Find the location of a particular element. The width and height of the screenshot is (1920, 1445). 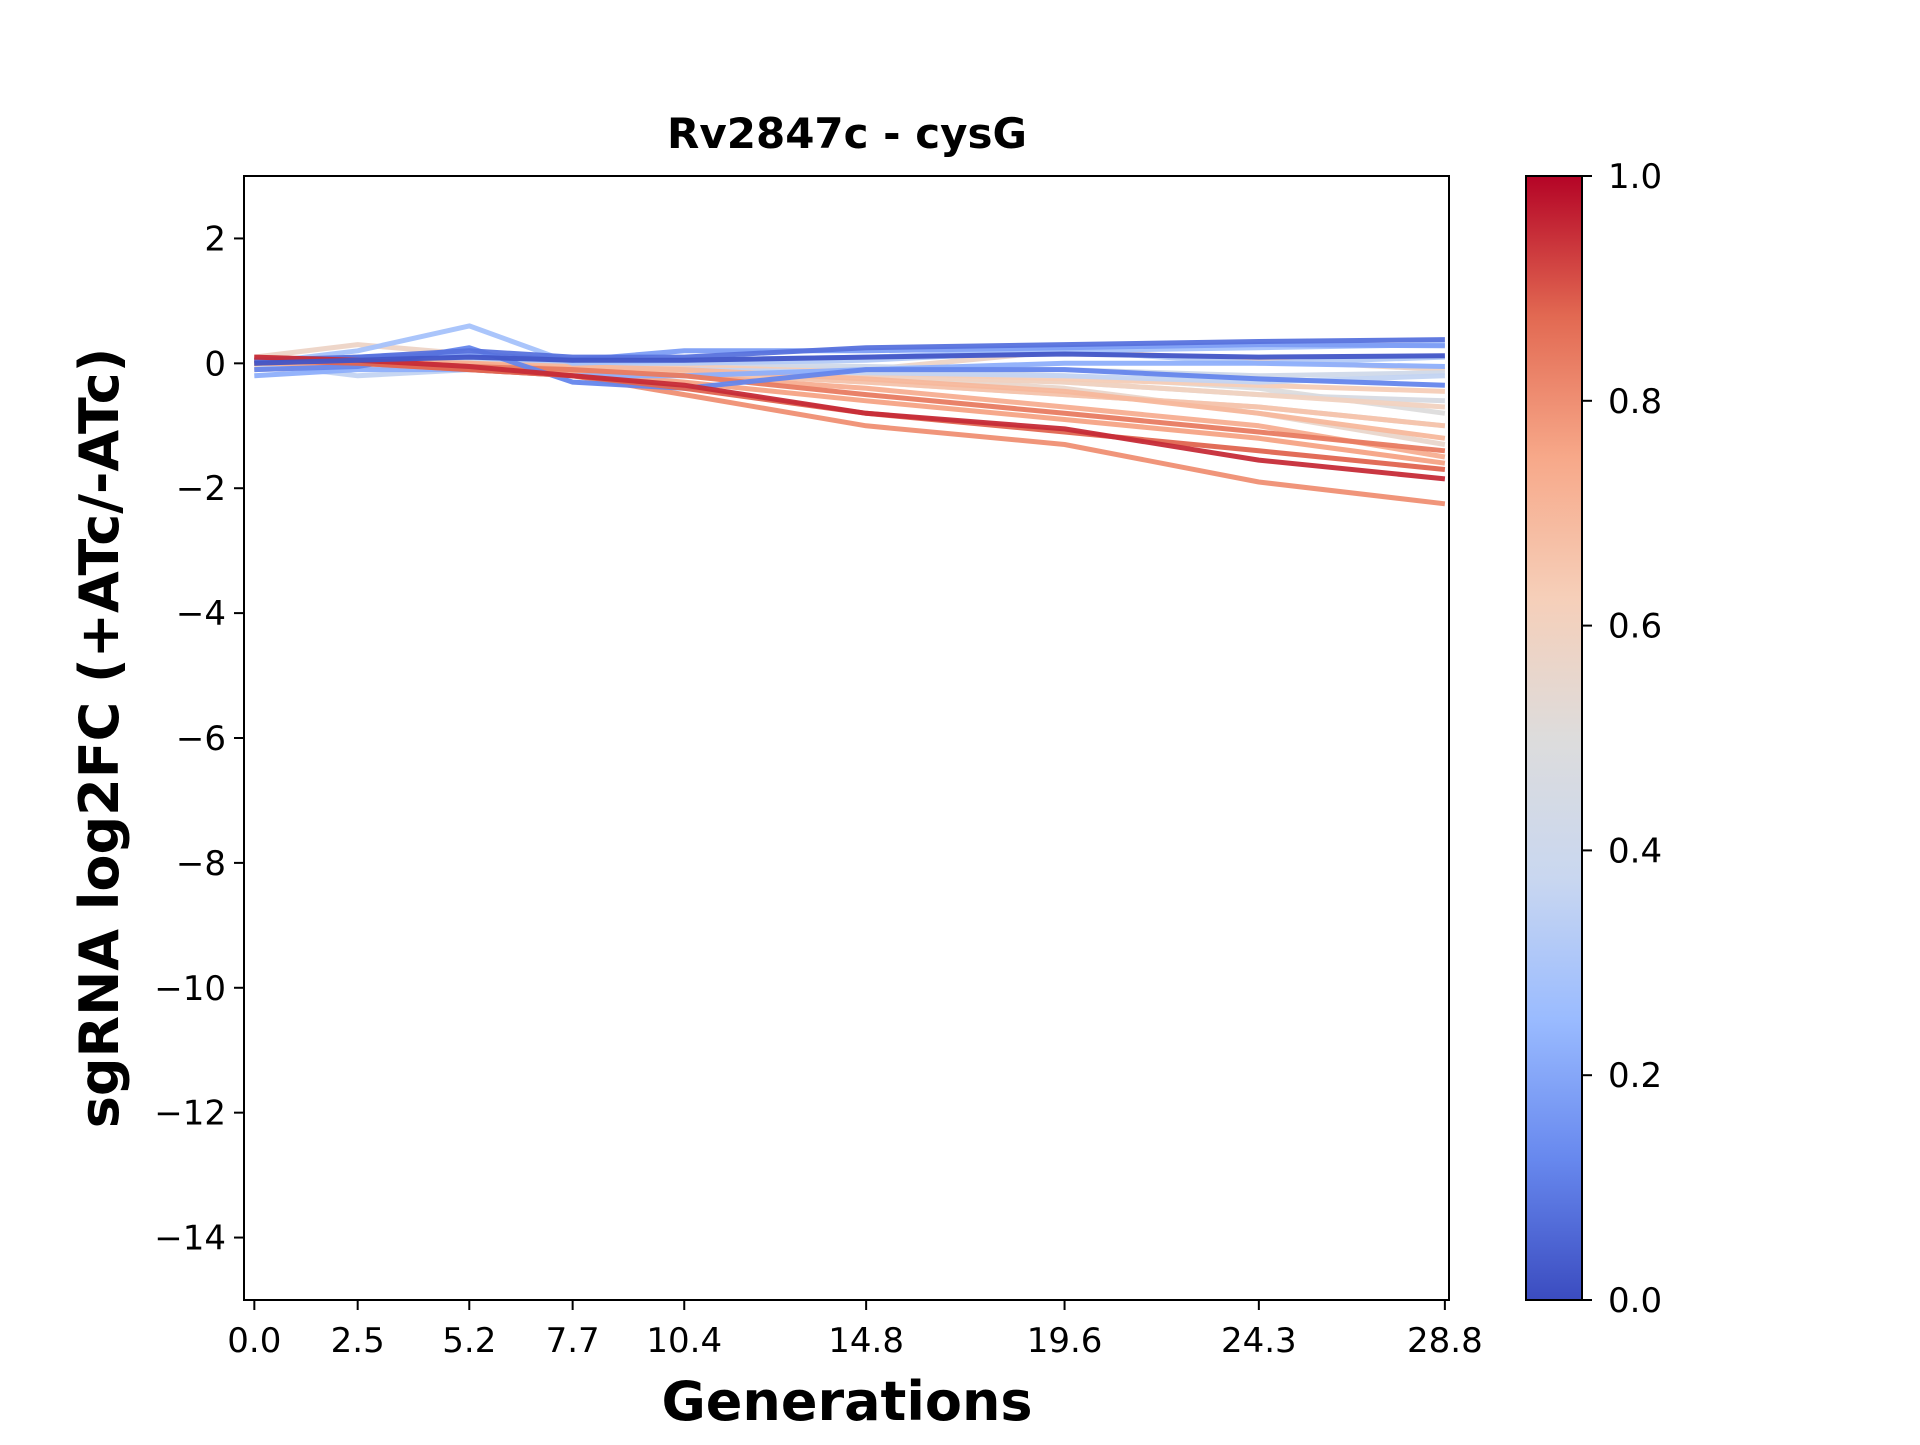

x-tick-label: 5.2 is located at coordinates (469, 1341).